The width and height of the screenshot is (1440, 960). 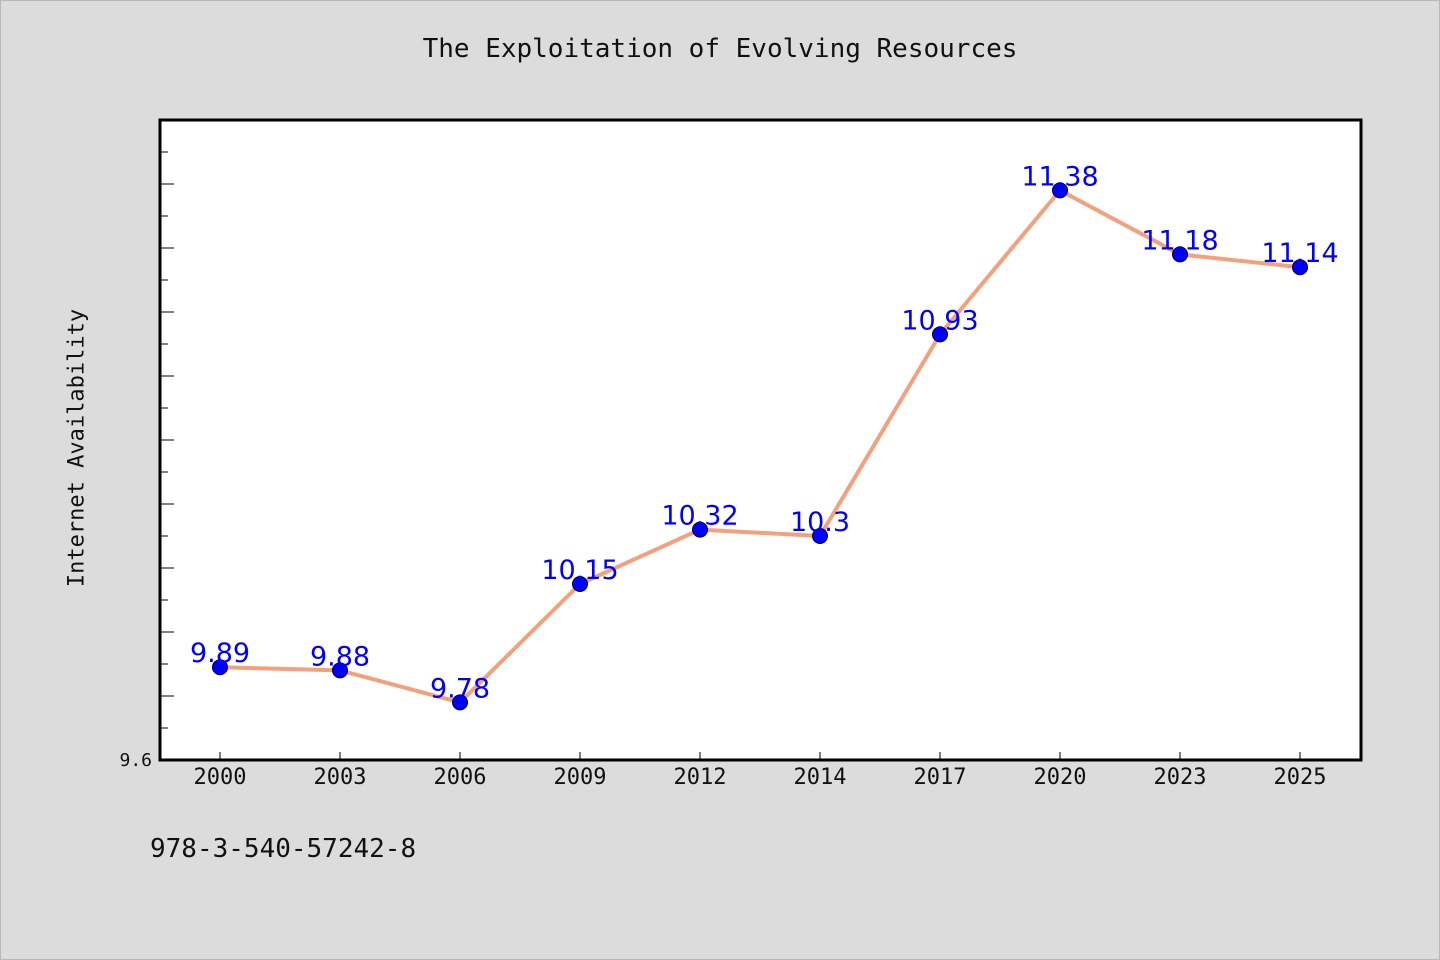 What do you see at coordinates (1179, 240) in the screenshot?
I see `data-value-label: 11.18` at bounding box center [1179, 240].